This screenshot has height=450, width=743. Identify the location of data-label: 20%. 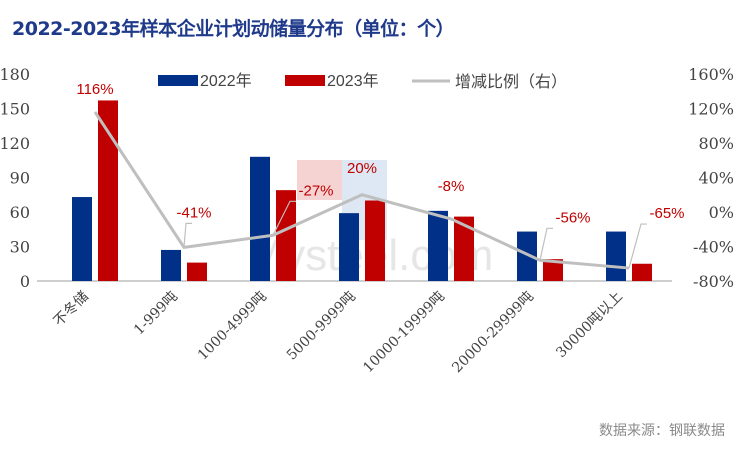
(362, 168).